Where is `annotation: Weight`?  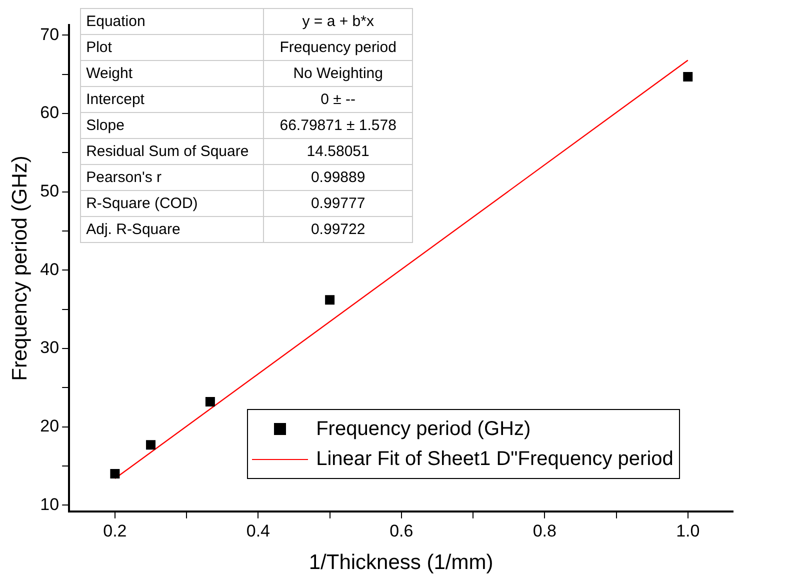
annotation: Weight is located at coordinates (172, 73).